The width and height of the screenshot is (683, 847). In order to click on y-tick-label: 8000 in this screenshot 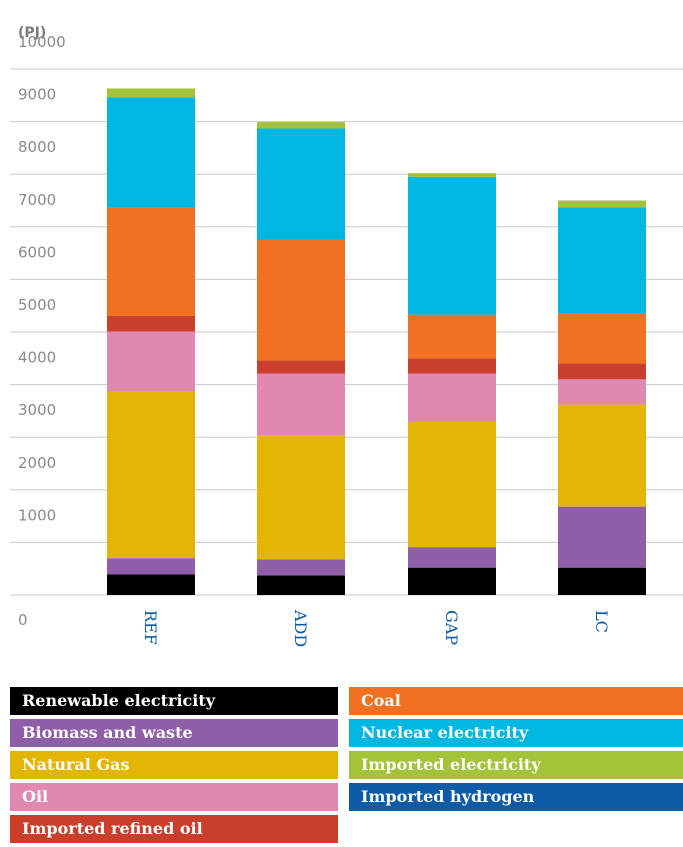, I will do `click(37, 147)`.